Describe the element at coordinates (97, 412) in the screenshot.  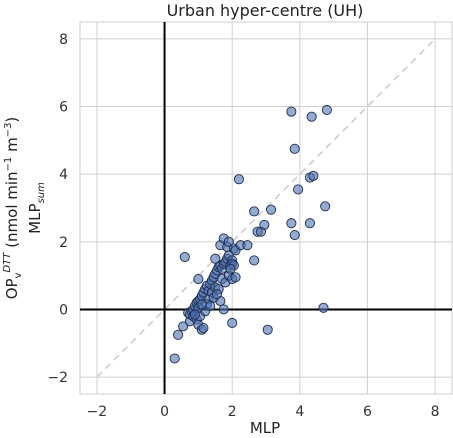
I see `x-tick-label: −2` at that location.